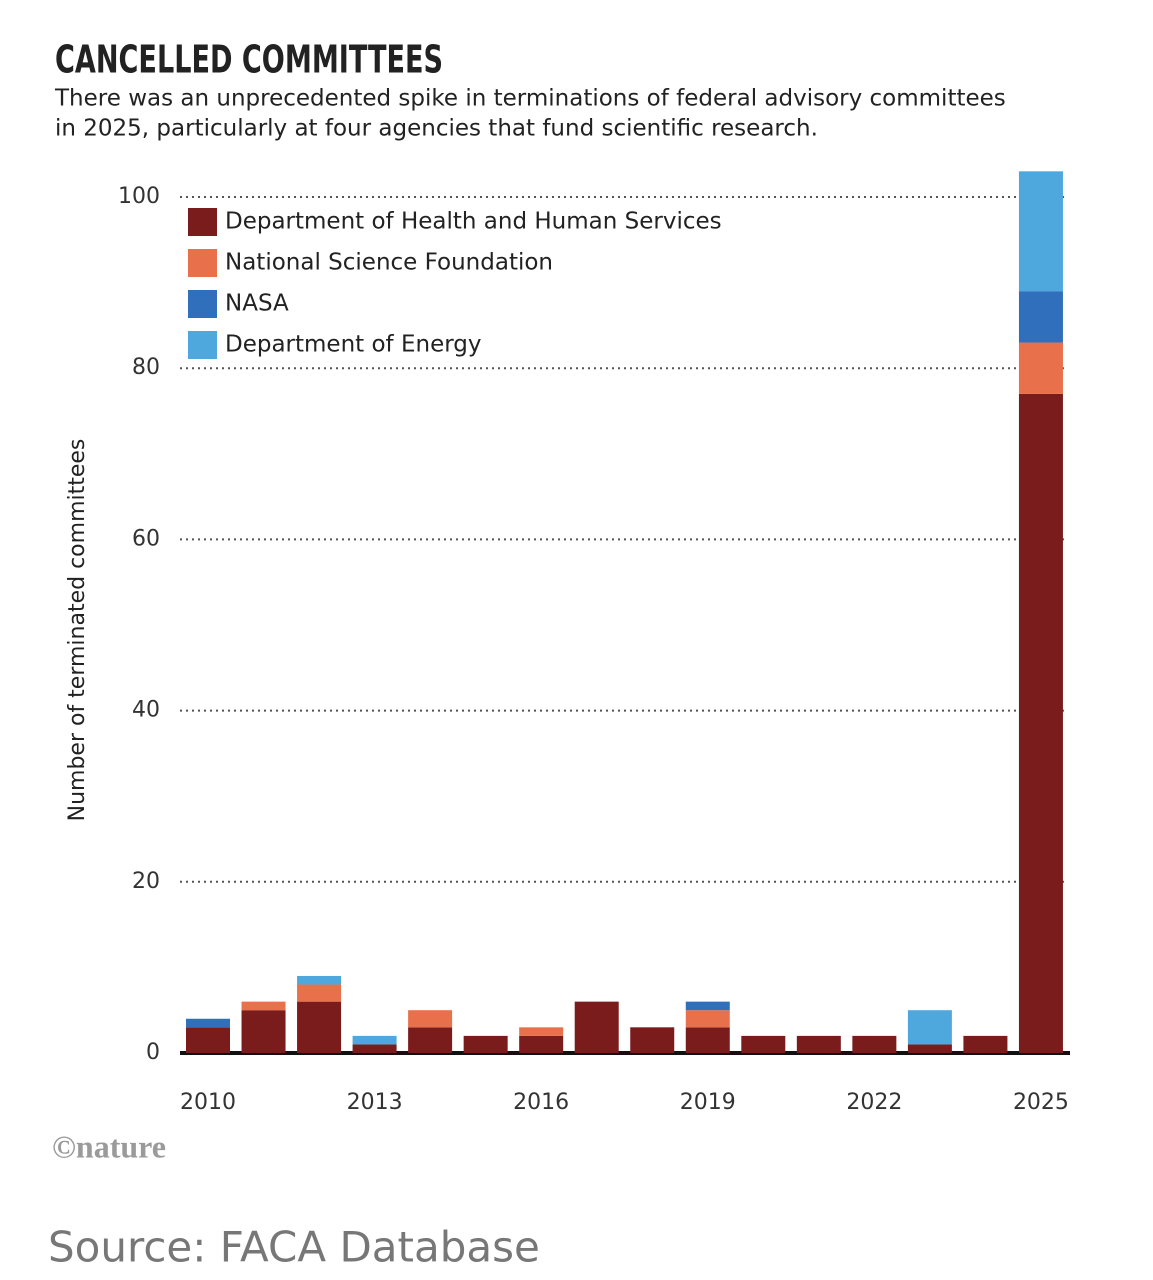 Image resolution: width=1153 pixels, height=1280 pixels. I want to click on y-tick-label: 20, so click(146, 881).